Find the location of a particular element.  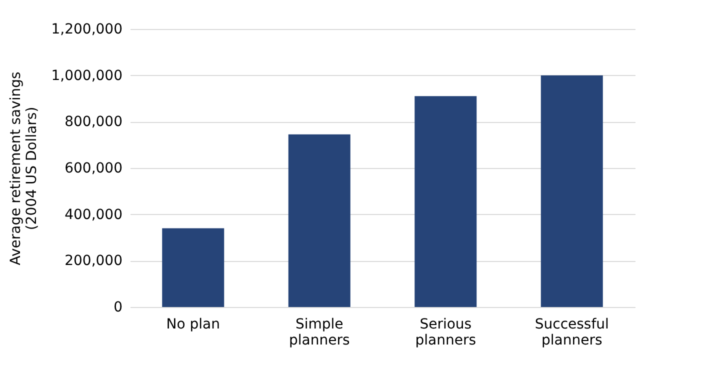

x-tick-label: No plan is located at coordinates (193, 324).